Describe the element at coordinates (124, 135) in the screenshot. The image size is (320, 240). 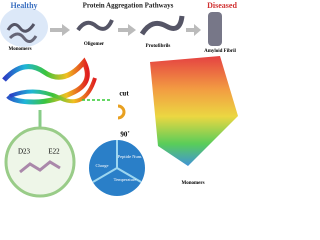
I see `angle-label: 90˚` at that location.